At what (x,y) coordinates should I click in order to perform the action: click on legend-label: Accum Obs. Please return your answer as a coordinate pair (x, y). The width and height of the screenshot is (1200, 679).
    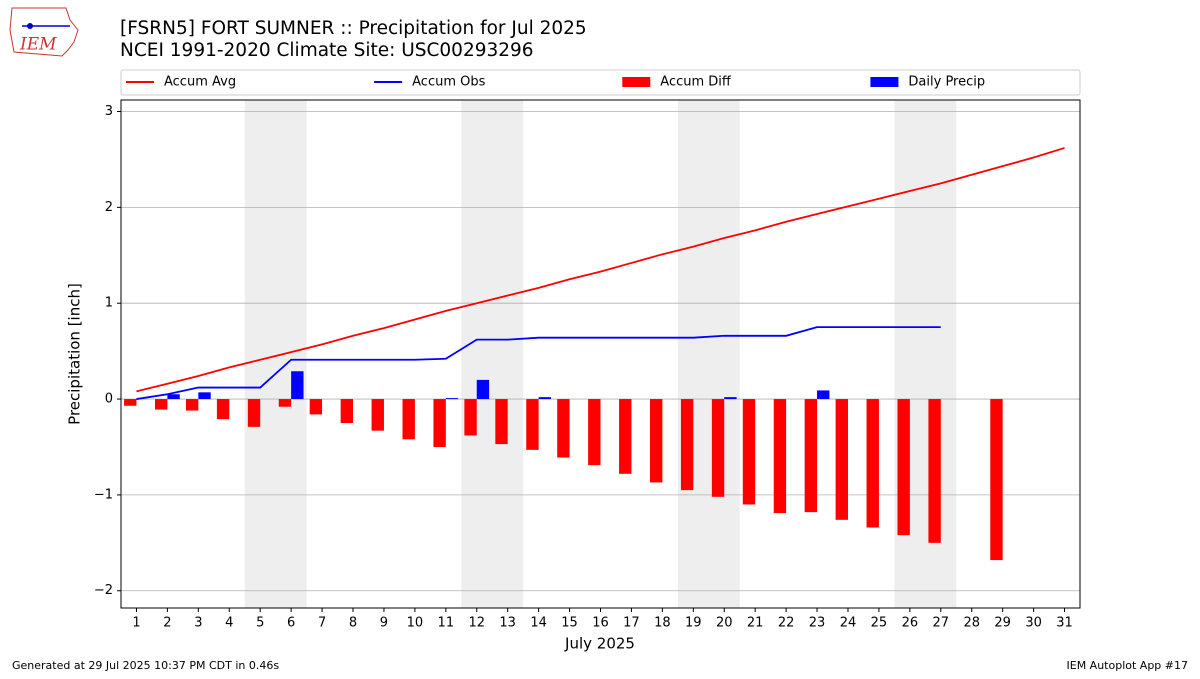
    Looking at the image, I should click on (448, 82).